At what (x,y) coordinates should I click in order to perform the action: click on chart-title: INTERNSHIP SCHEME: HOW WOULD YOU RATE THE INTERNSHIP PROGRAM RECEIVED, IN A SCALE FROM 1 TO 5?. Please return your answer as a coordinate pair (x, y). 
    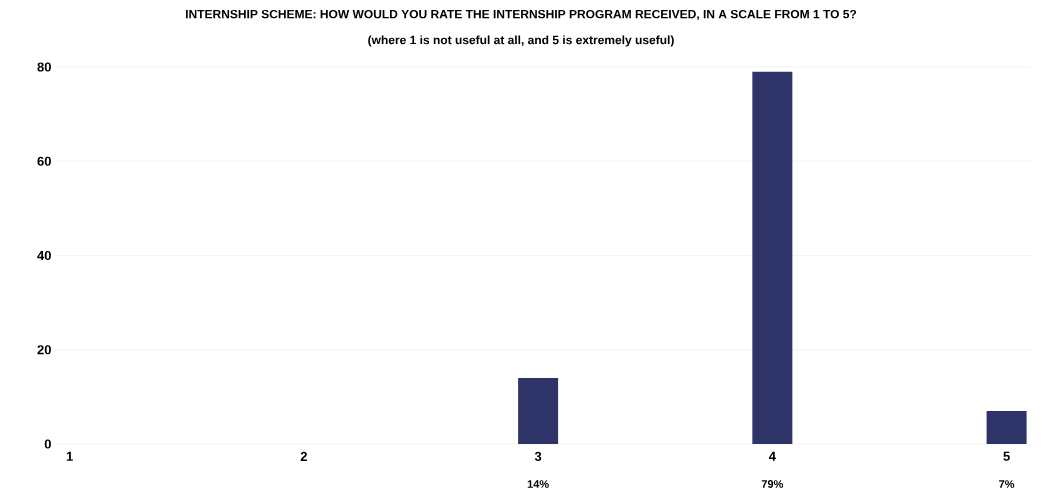
    Looking at the image, I should click on (521, 15).